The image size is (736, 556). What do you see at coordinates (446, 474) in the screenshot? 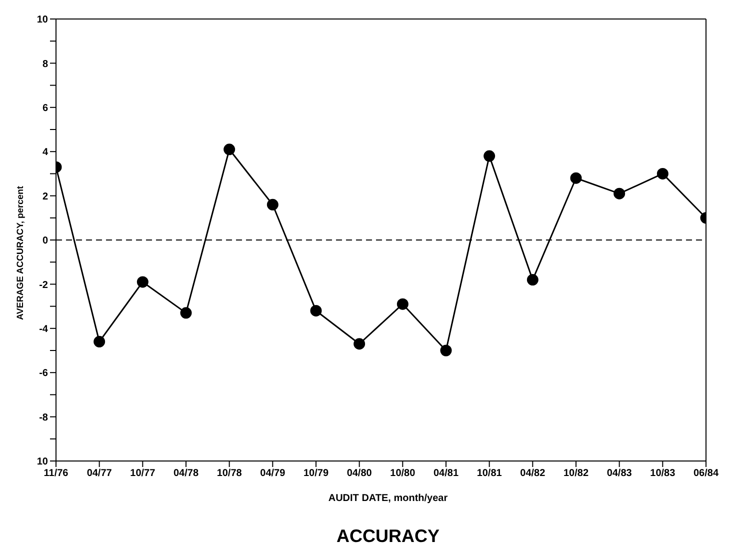
I see `x-tick-label: 04/81` at bounding box center [446, 474].